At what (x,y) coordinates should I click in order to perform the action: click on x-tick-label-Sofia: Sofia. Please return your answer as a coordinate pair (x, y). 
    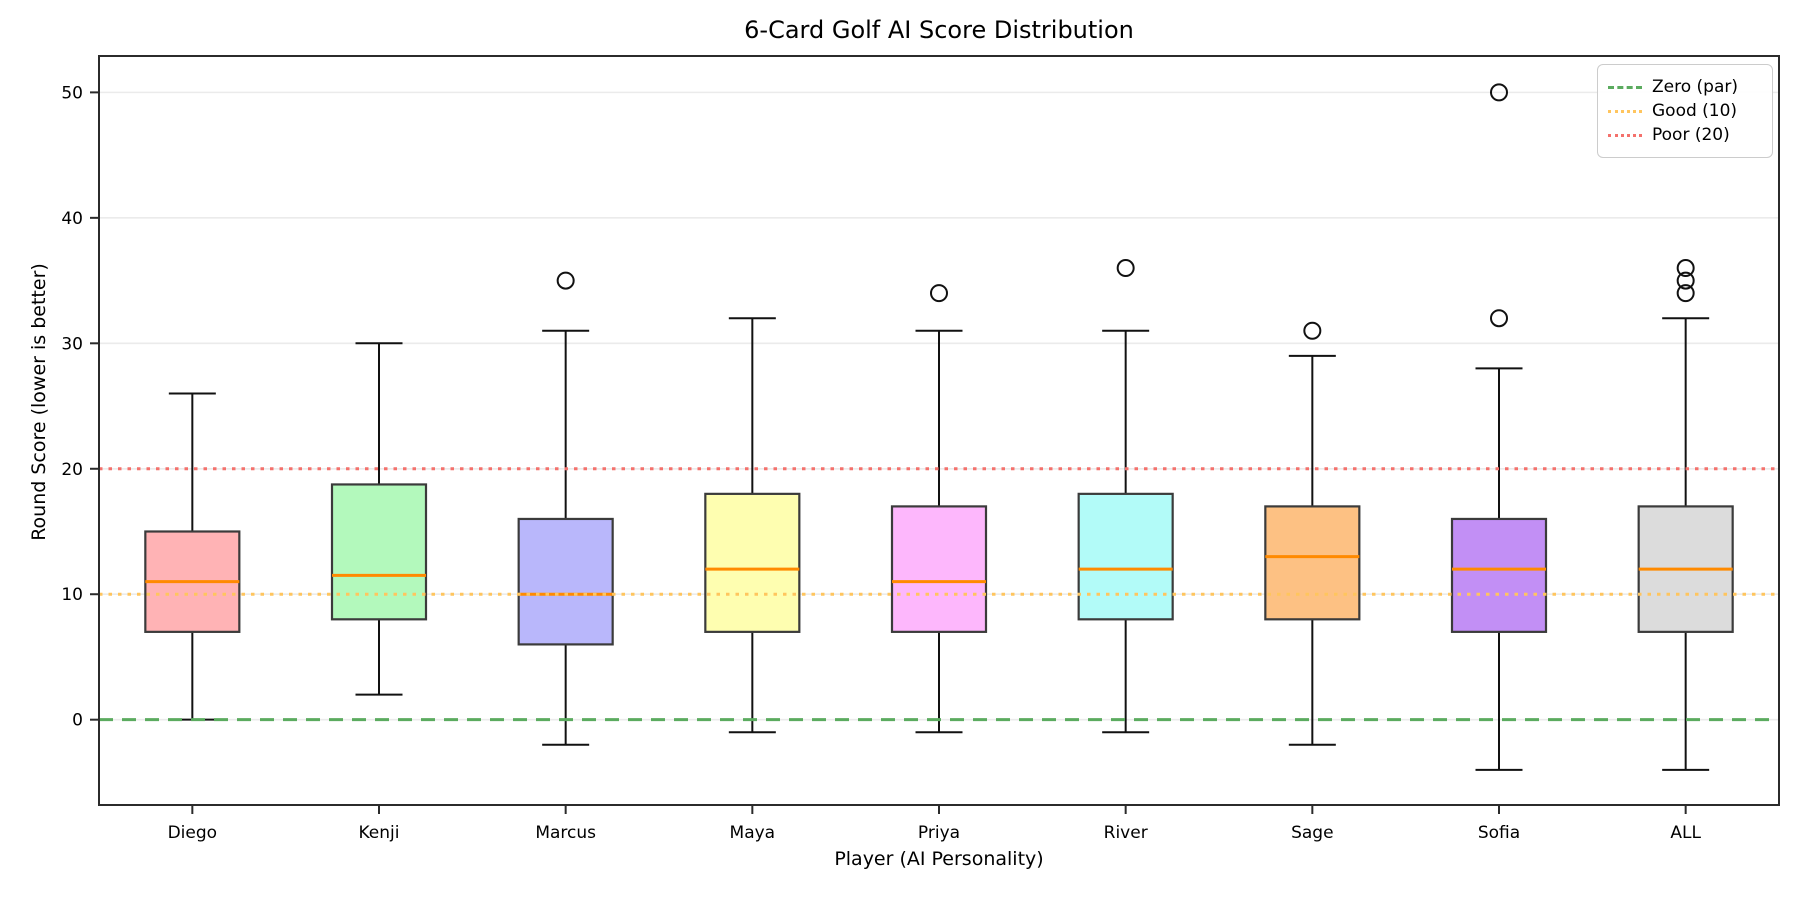
    Looking at the image, I should click on (1499, 833).